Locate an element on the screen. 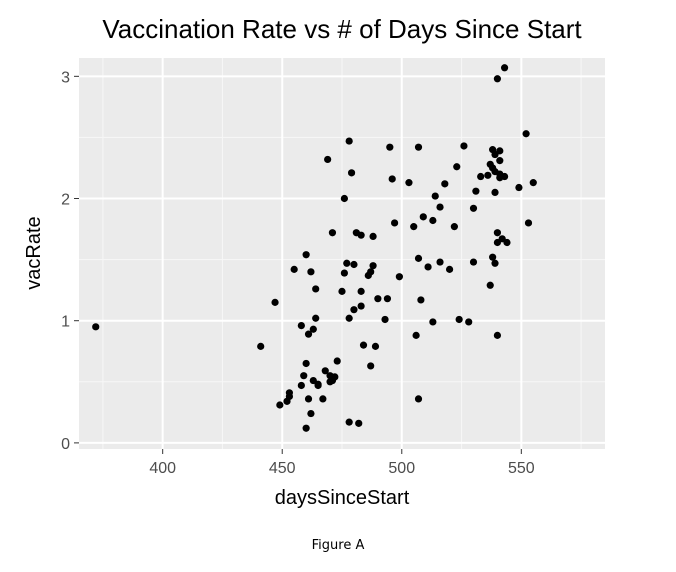 Image resolution: width=676 pixels, height=572 pixels. y-axis-label: vacRate is located at coordinates (34, 252).